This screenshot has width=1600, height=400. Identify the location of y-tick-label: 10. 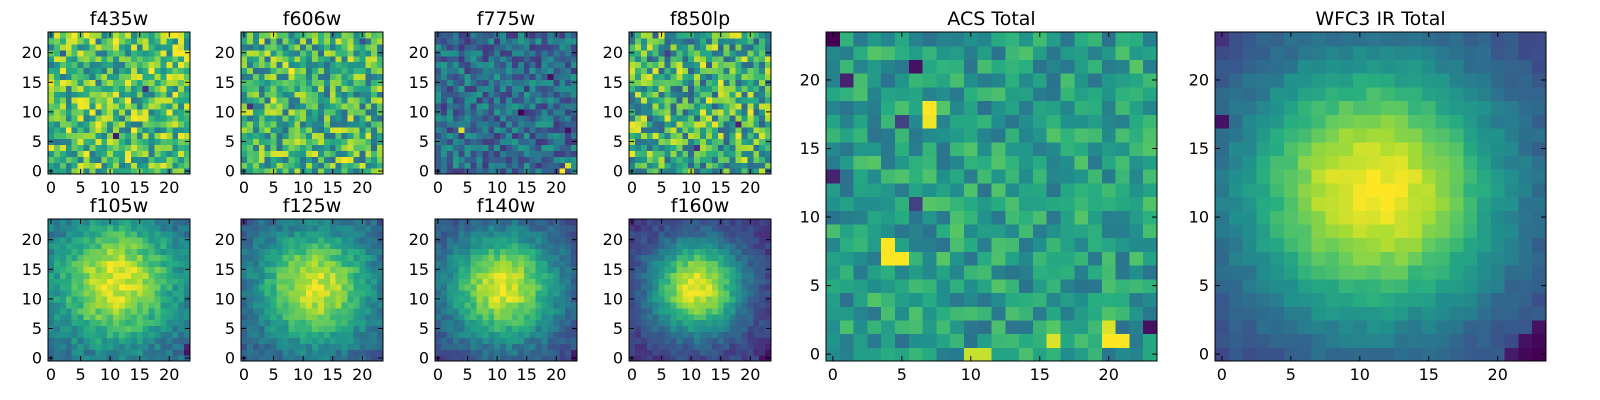
(225, 111).